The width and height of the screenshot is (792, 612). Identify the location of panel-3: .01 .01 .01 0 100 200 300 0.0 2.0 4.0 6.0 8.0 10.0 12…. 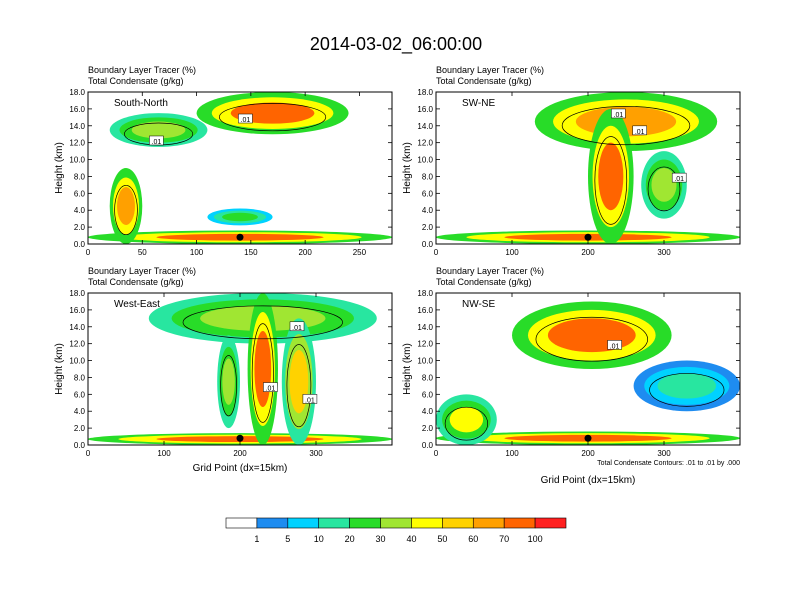
(223, 370).